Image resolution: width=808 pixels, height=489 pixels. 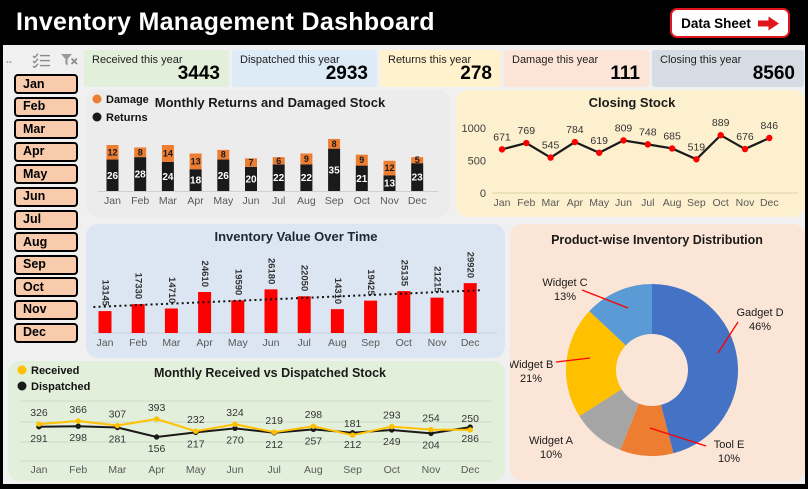 I want to click on data-sheet-button: Data Sheet, so click(x=730, y=23).